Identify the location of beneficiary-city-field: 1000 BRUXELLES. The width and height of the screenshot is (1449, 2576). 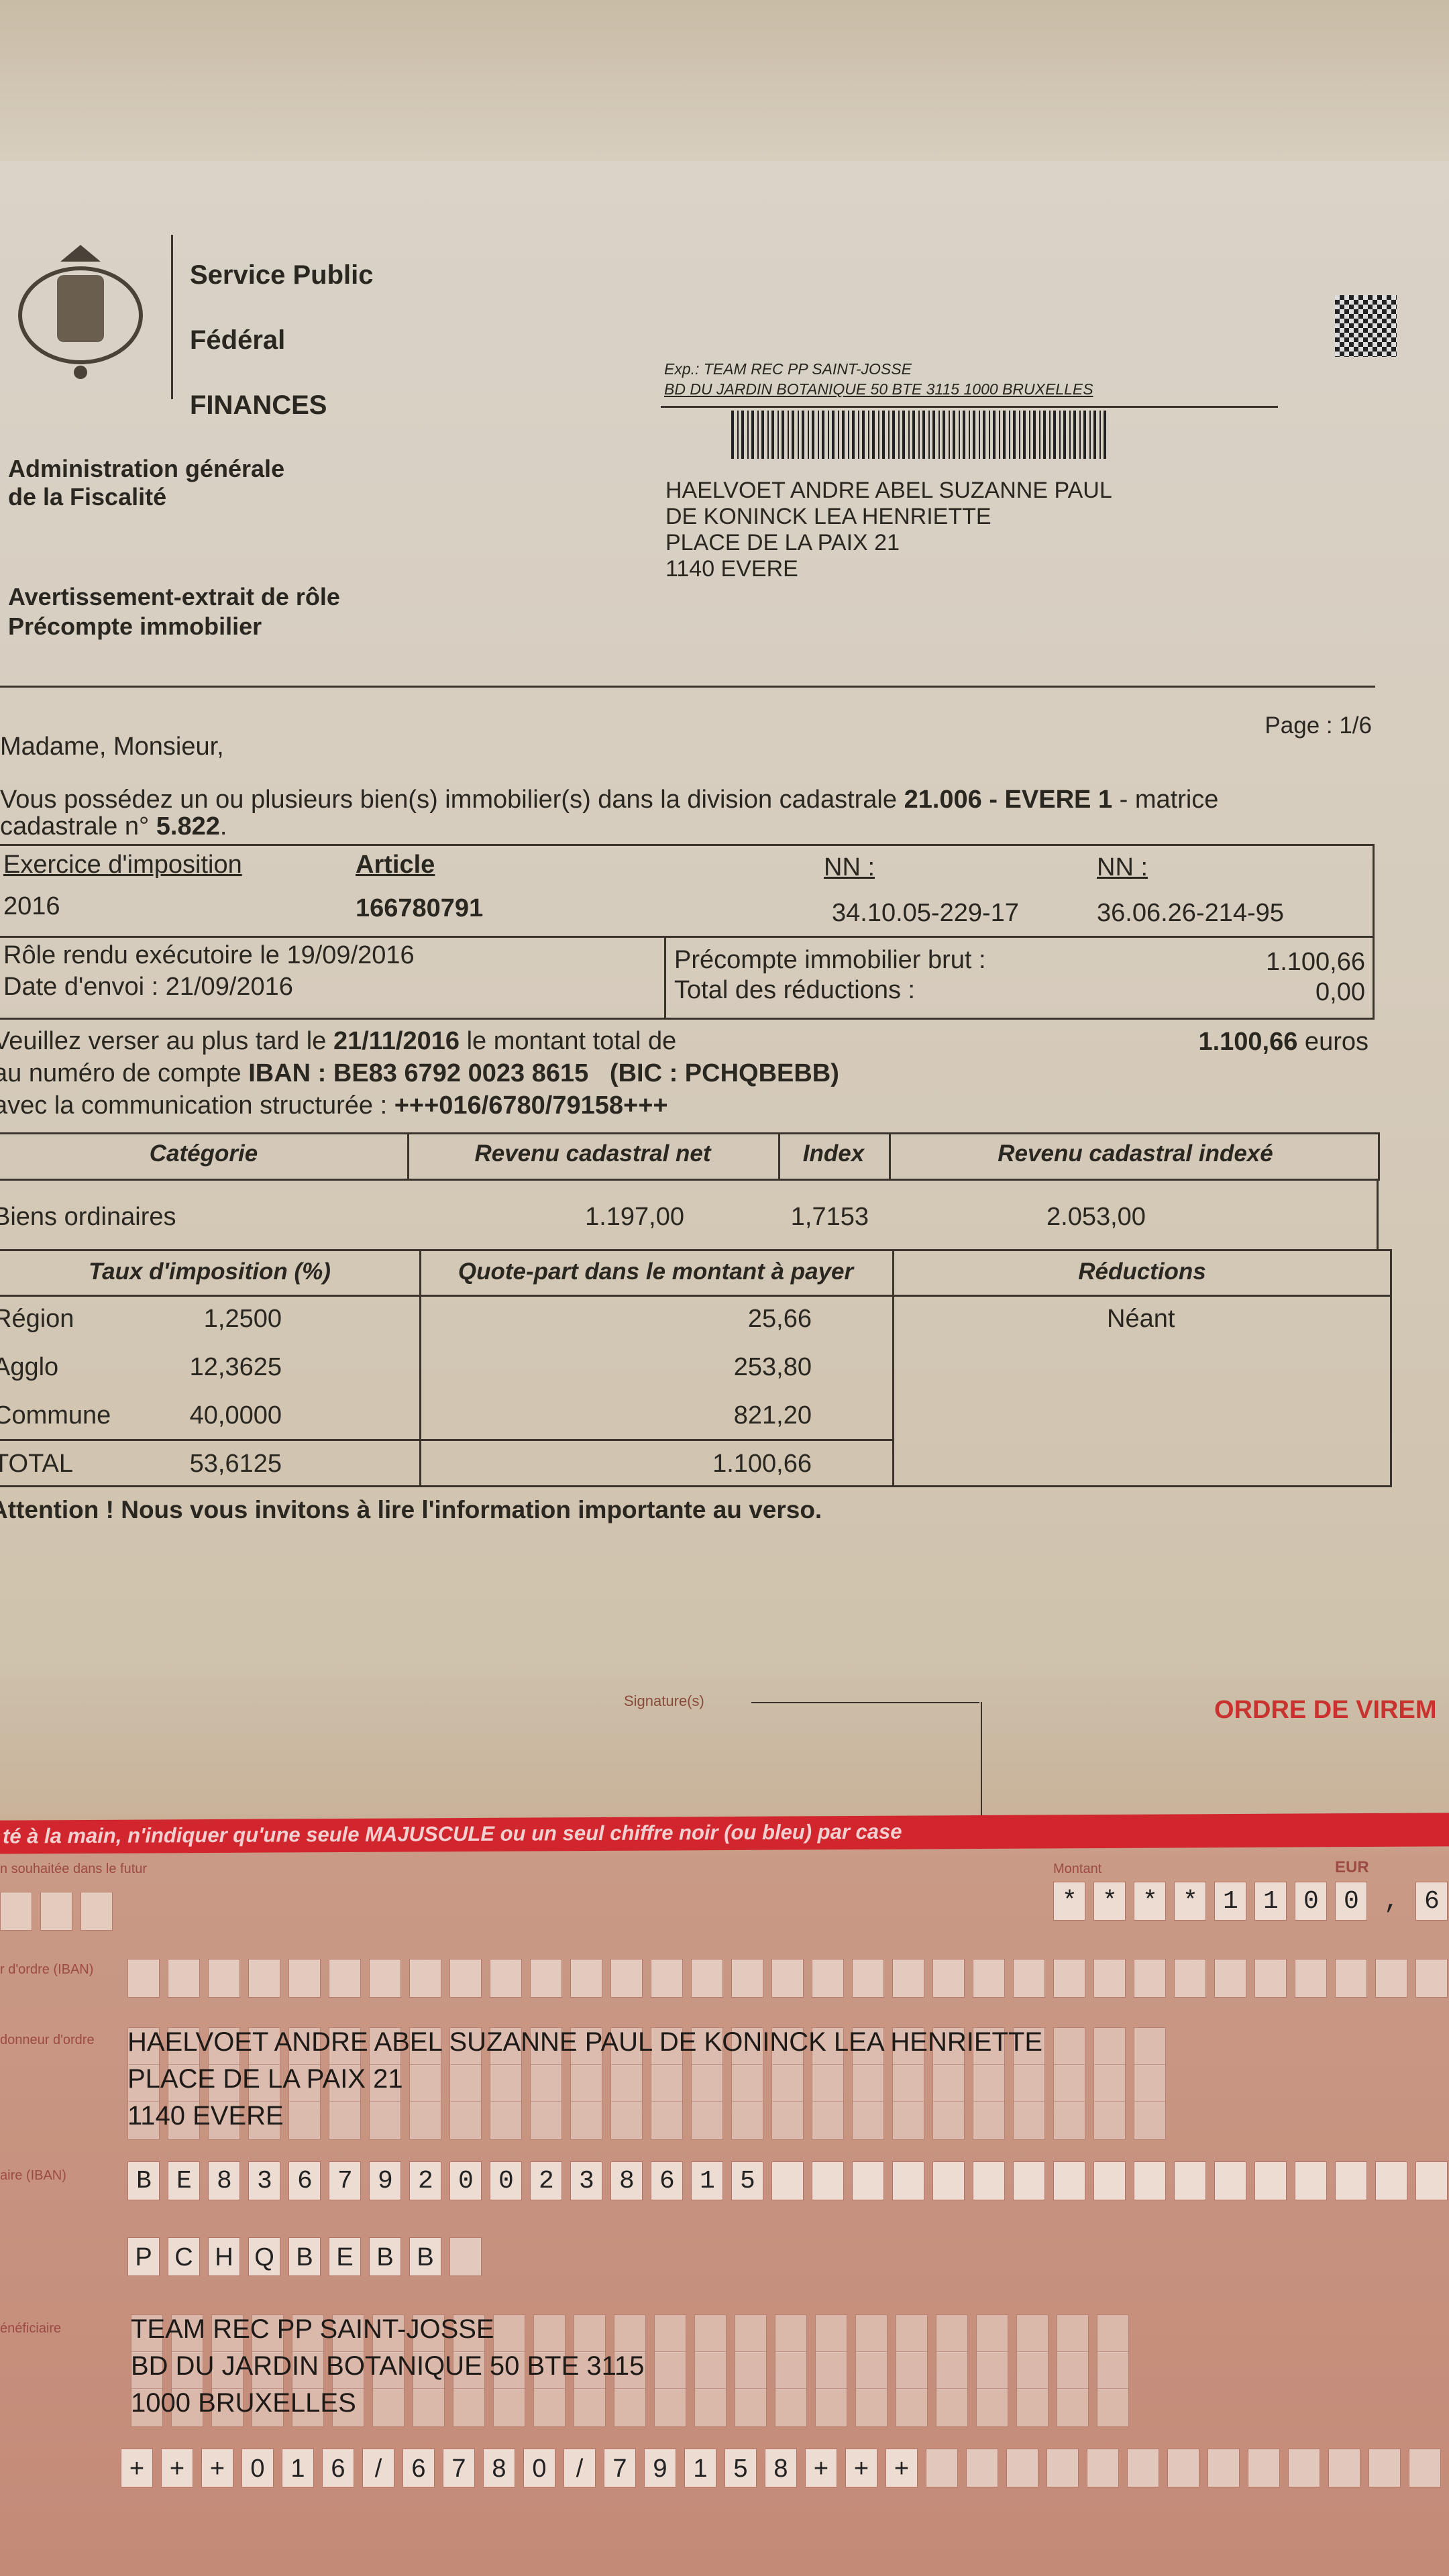
(243, 2403).